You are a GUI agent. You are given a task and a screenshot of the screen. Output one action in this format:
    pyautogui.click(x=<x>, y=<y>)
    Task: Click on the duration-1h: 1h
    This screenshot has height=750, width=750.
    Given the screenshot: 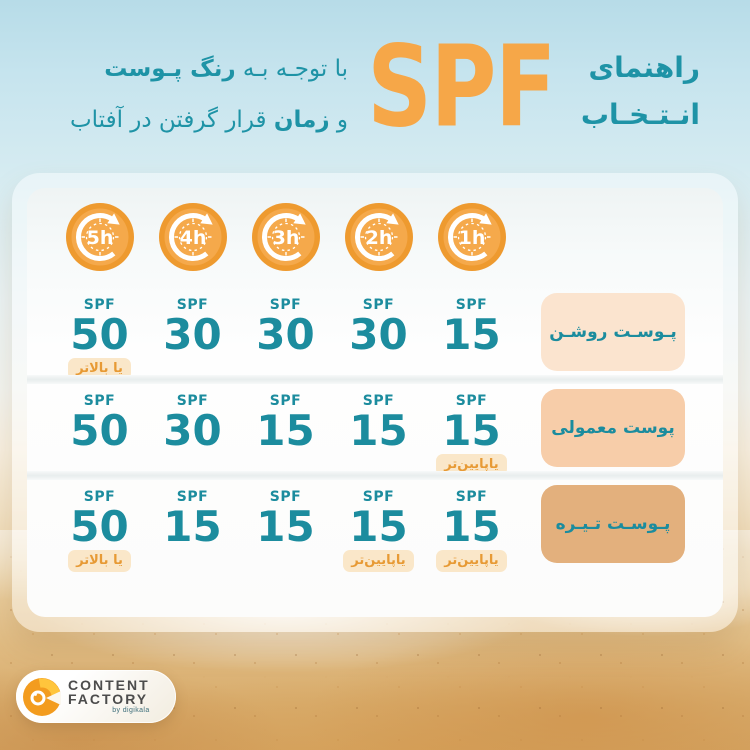 What is the action you would take?
    pyautogui.click(x=471, y=237)
    